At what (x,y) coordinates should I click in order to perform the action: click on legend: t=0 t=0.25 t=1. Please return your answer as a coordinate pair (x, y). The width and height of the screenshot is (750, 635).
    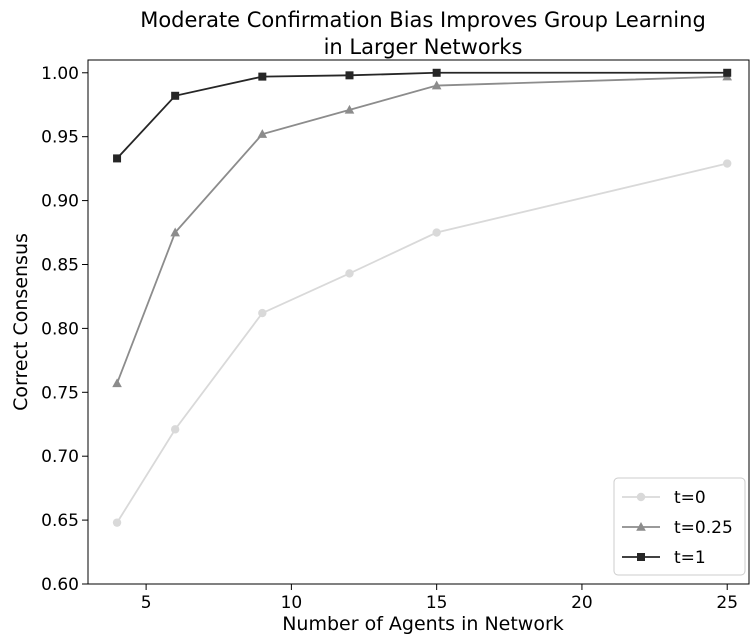
    Looking at the image, I should click on (679, 526).